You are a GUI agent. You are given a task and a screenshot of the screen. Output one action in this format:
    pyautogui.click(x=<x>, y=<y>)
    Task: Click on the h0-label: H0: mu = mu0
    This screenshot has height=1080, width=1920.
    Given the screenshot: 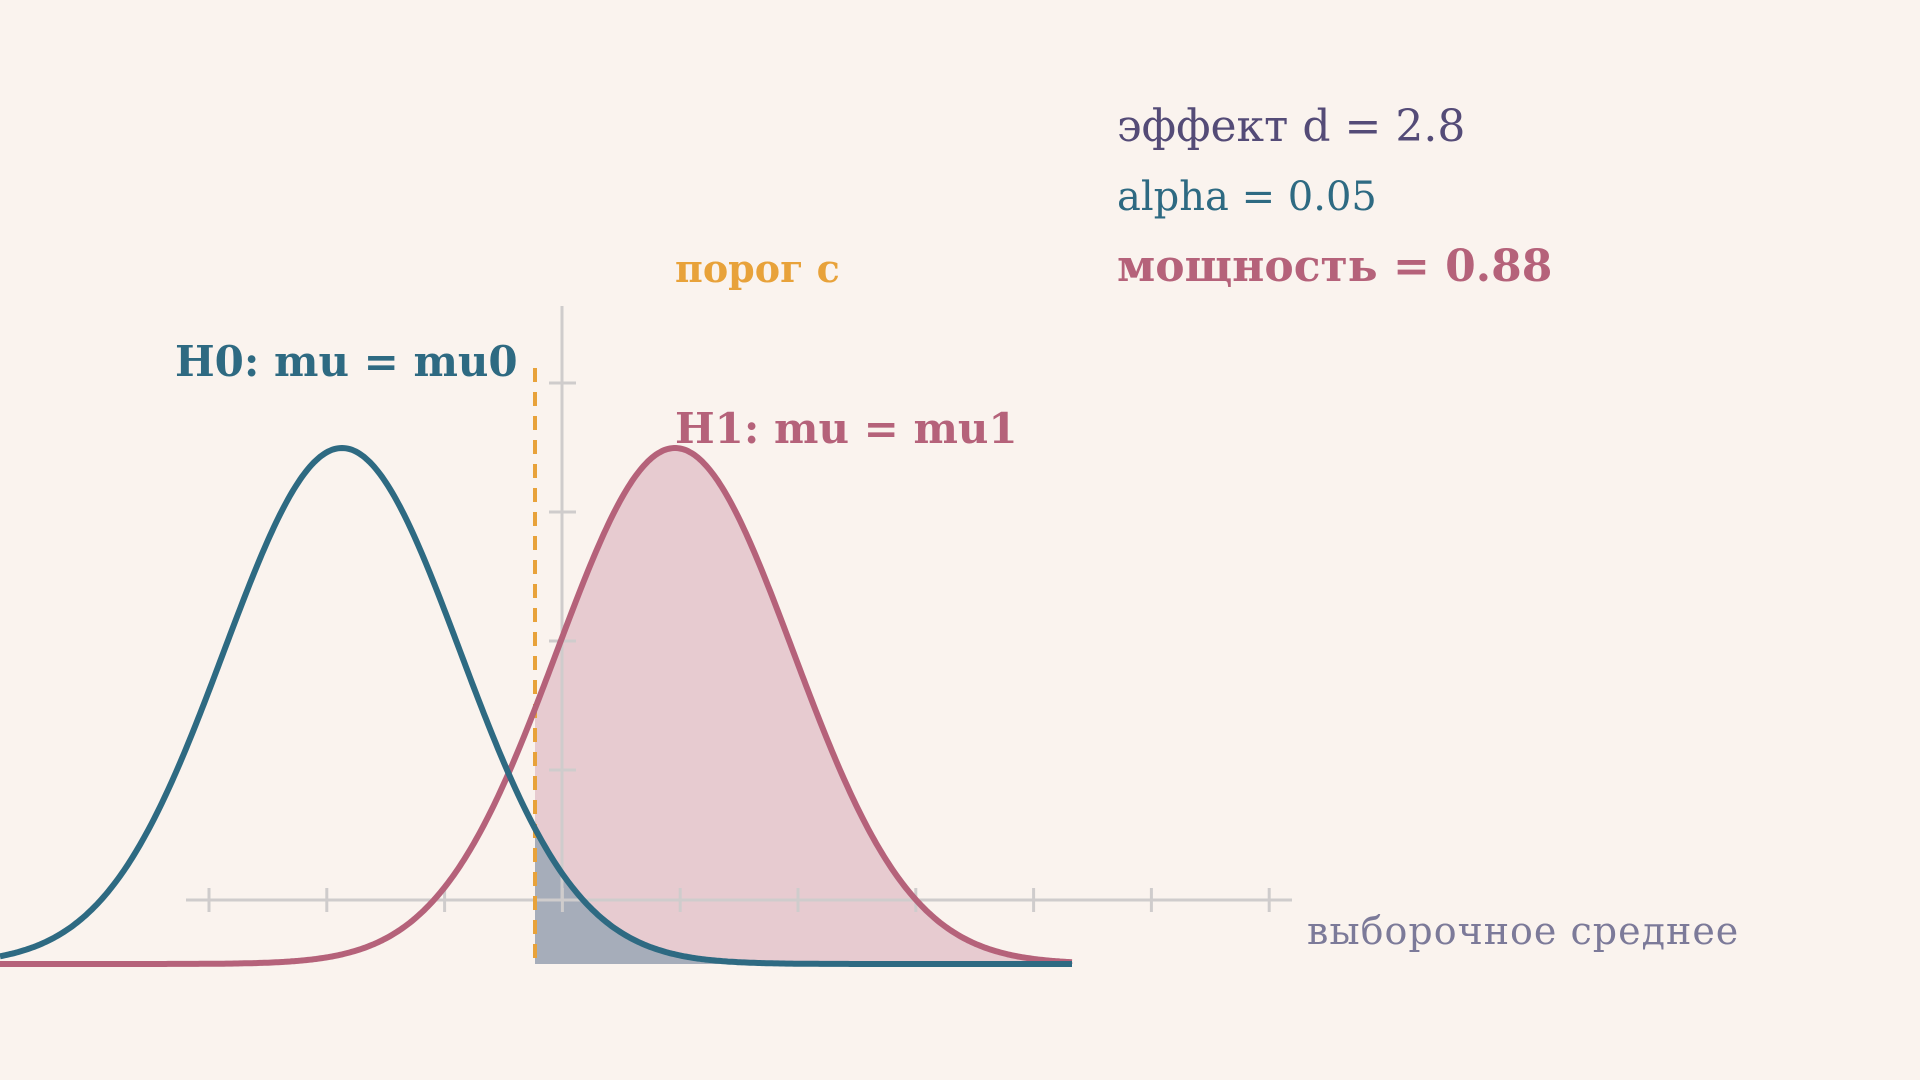 What is the action you would take?
    pyautogui.click(x=346, y=361)
    